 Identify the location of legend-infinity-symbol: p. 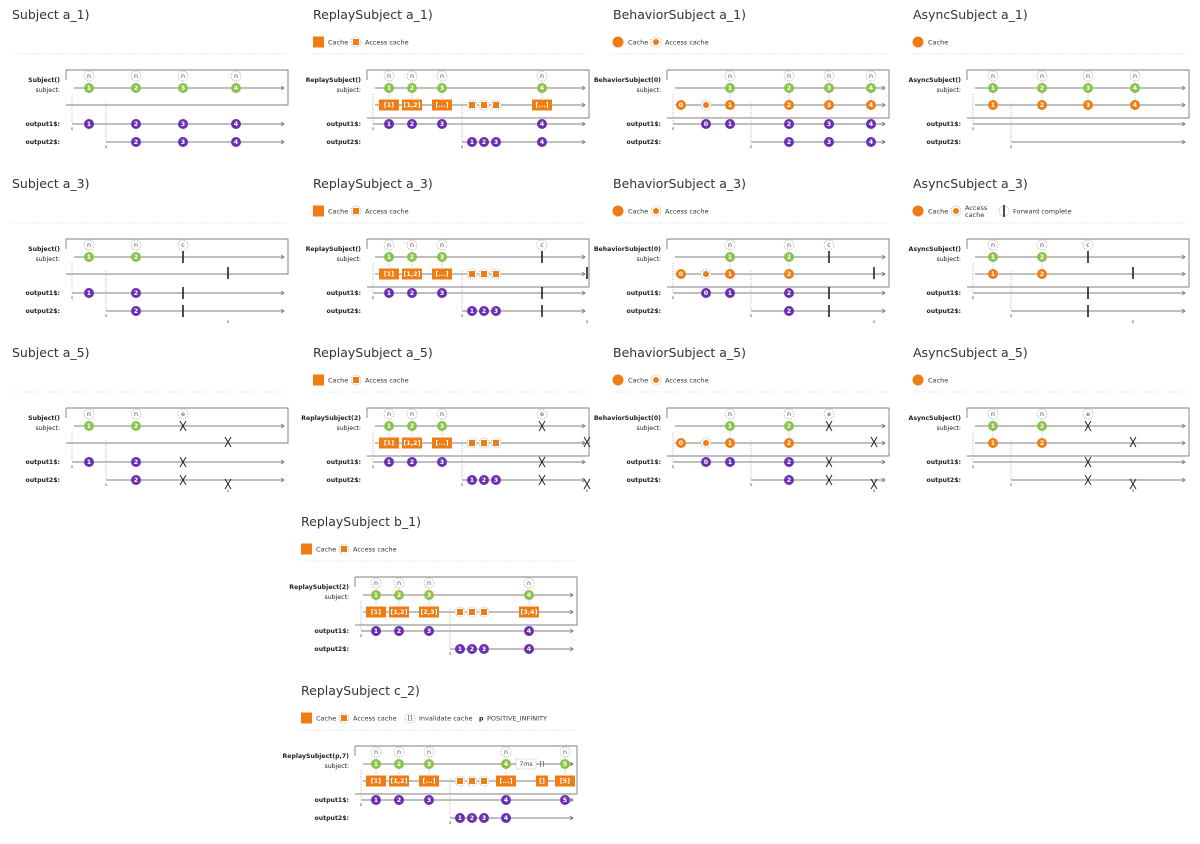
(481, 718).